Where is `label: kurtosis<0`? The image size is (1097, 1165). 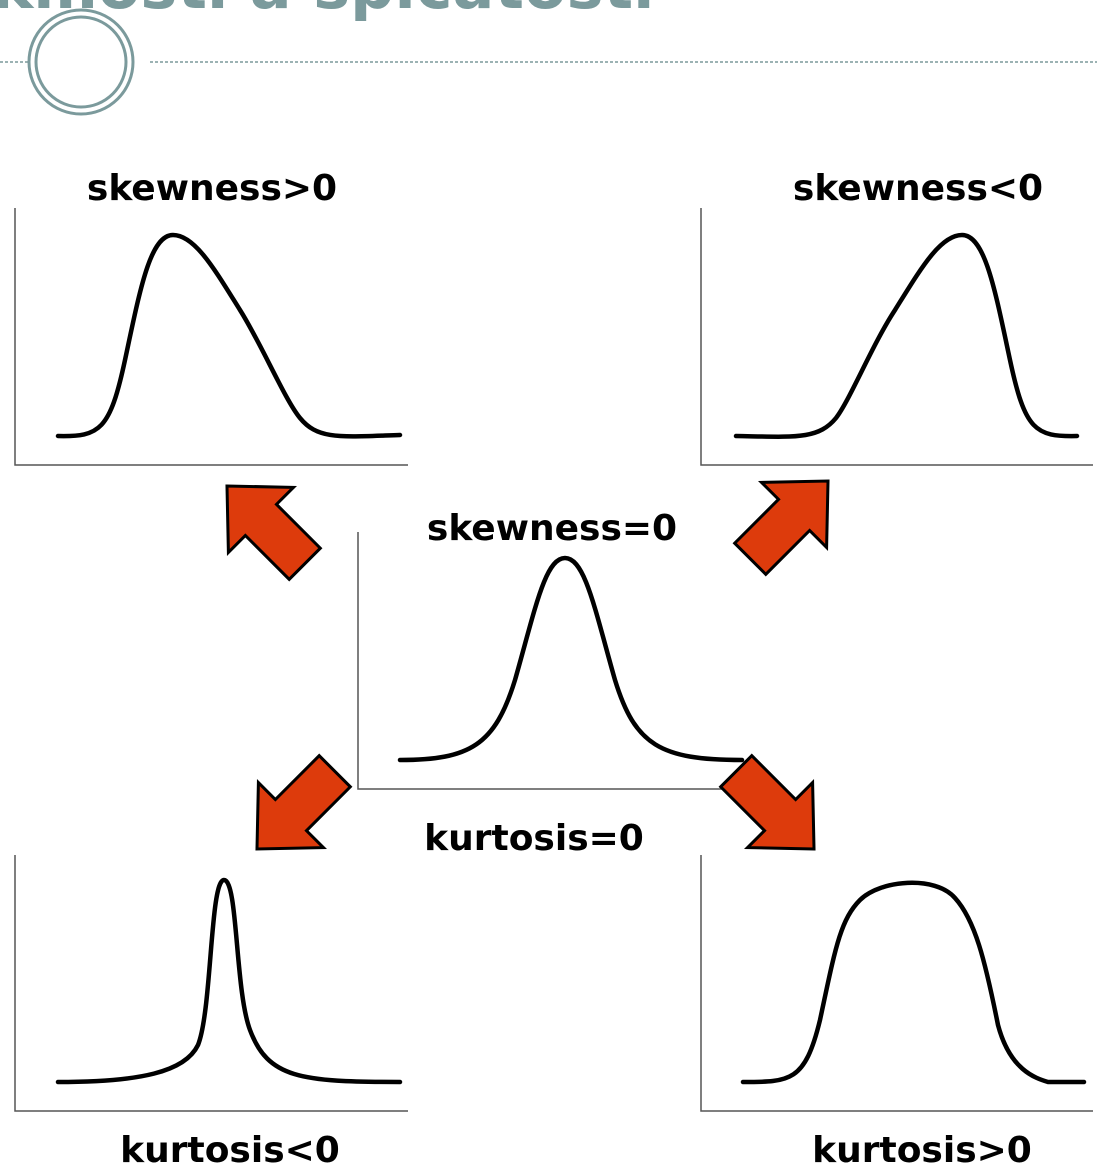 label: kurtosis<0 is located at coordinates (230, 1147).